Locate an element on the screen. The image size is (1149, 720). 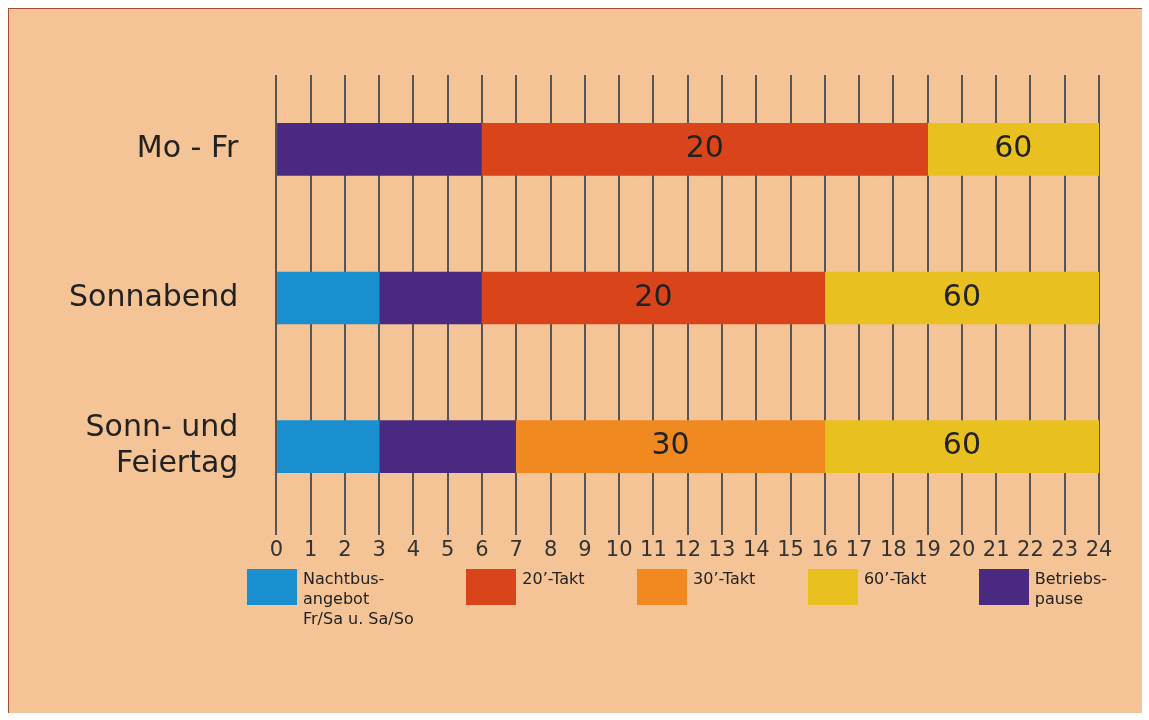
x-tick-label: 9 is located at coordinates (585, 549).